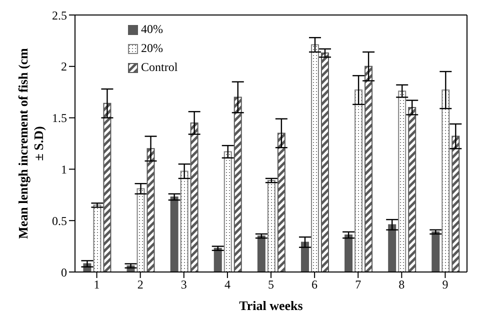 This screenshot has height=322, width=485. What do you see at coordinates (152, 48) in the screenshot?
I see `legend-label: 20%` at bounding box center [152, 48].